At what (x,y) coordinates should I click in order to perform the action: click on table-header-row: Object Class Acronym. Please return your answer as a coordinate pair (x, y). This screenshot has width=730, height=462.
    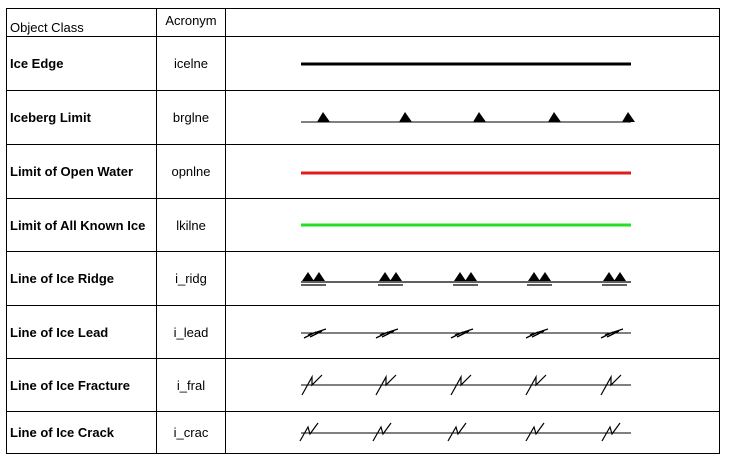
    Looking at the image, I should click on (363, 22).